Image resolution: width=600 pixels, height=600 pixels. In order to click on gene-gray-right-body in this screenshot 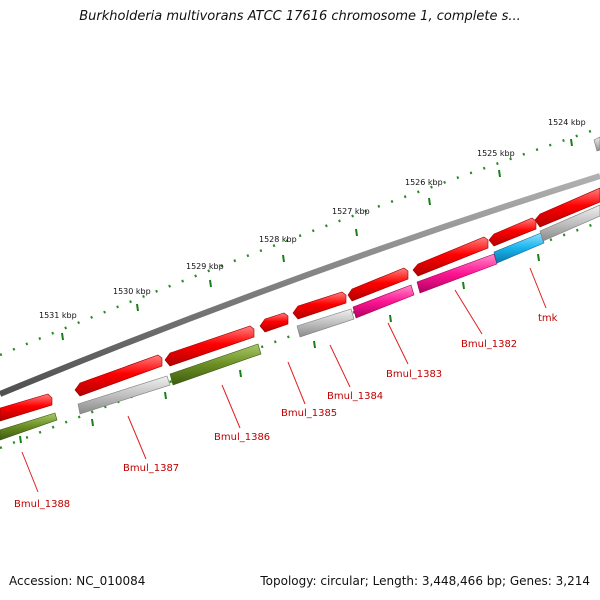, I will do `click(569, 223)`.